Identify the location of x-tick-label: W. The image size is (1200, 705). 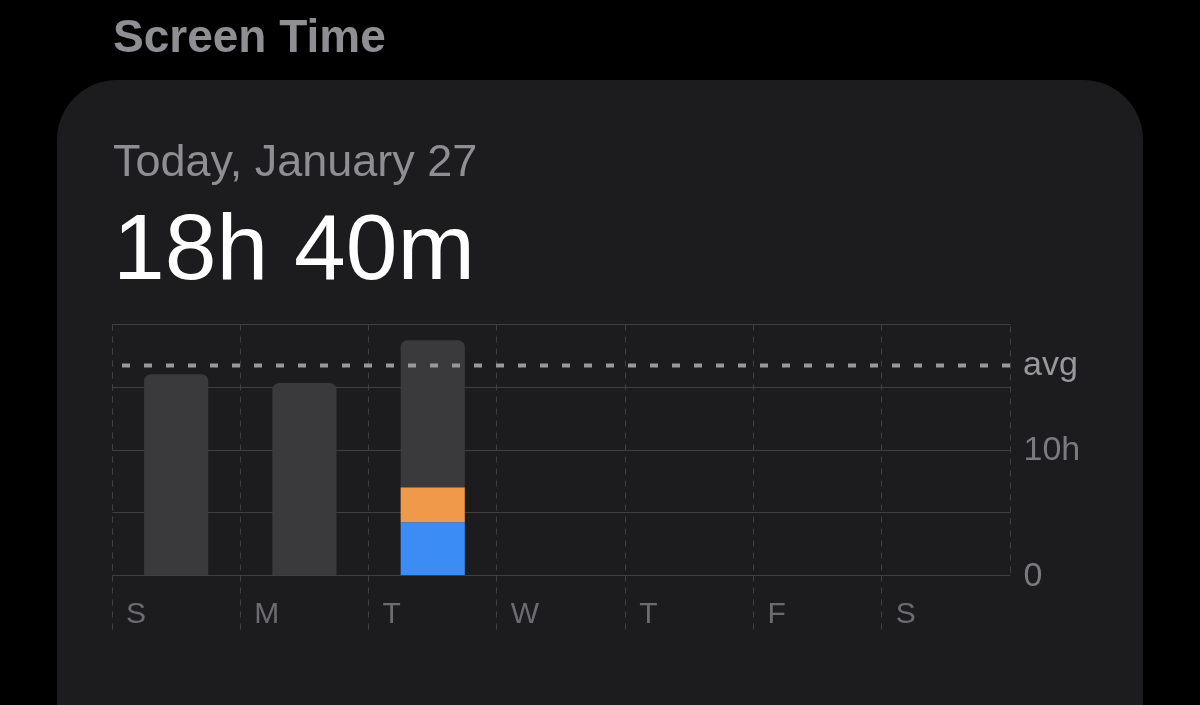
(525, 612).